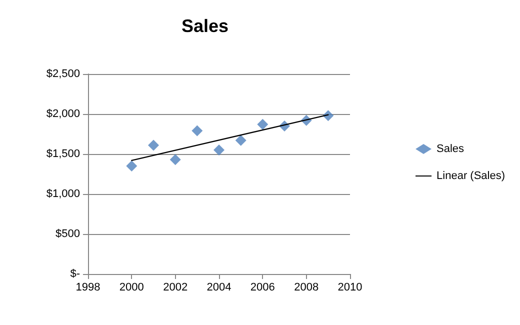  What do you see at coordinates (471, 176) in the screenshot?
I see `legend-label: Linear (Sales)` at bounding box center [471, 176].